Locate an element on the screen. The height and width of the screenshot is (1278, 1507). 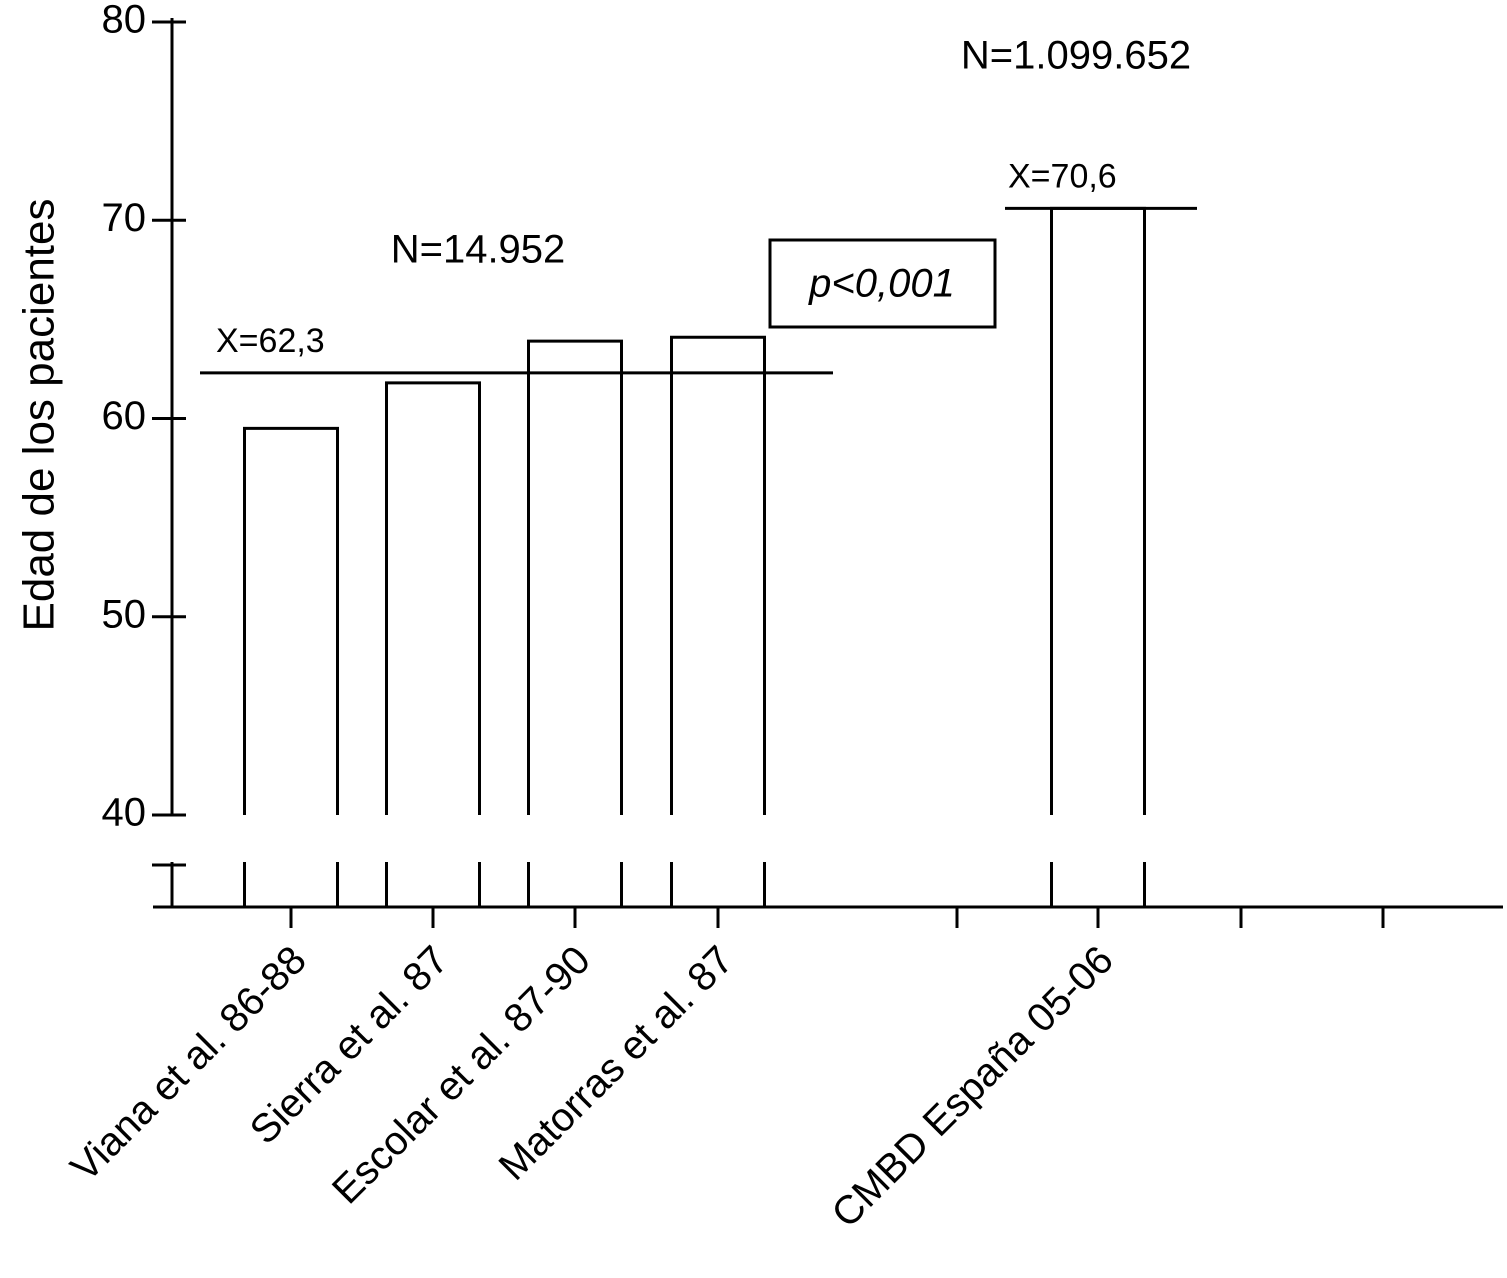
x-tick-label: CMBD España 05-06 is located at coordinates (972, 1087).